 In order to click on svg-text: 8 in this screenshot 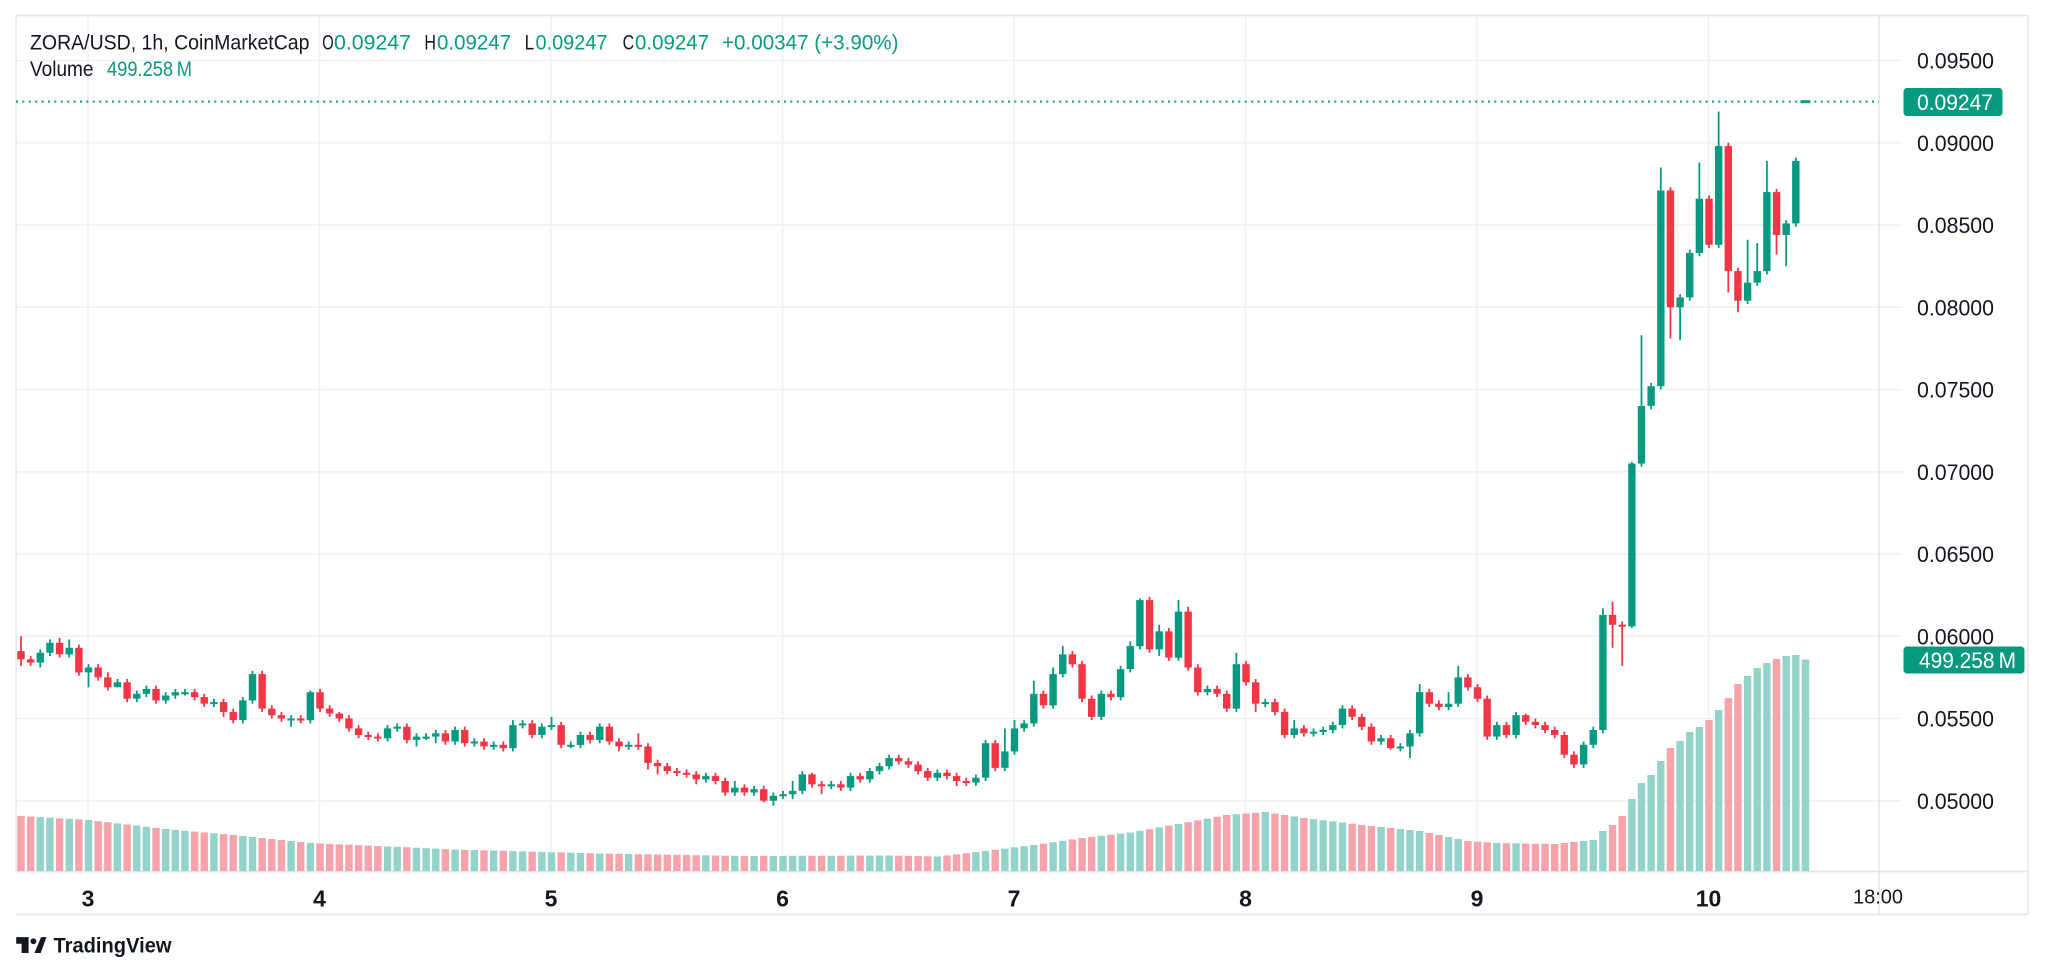, I will do `click(1245, 898)`.